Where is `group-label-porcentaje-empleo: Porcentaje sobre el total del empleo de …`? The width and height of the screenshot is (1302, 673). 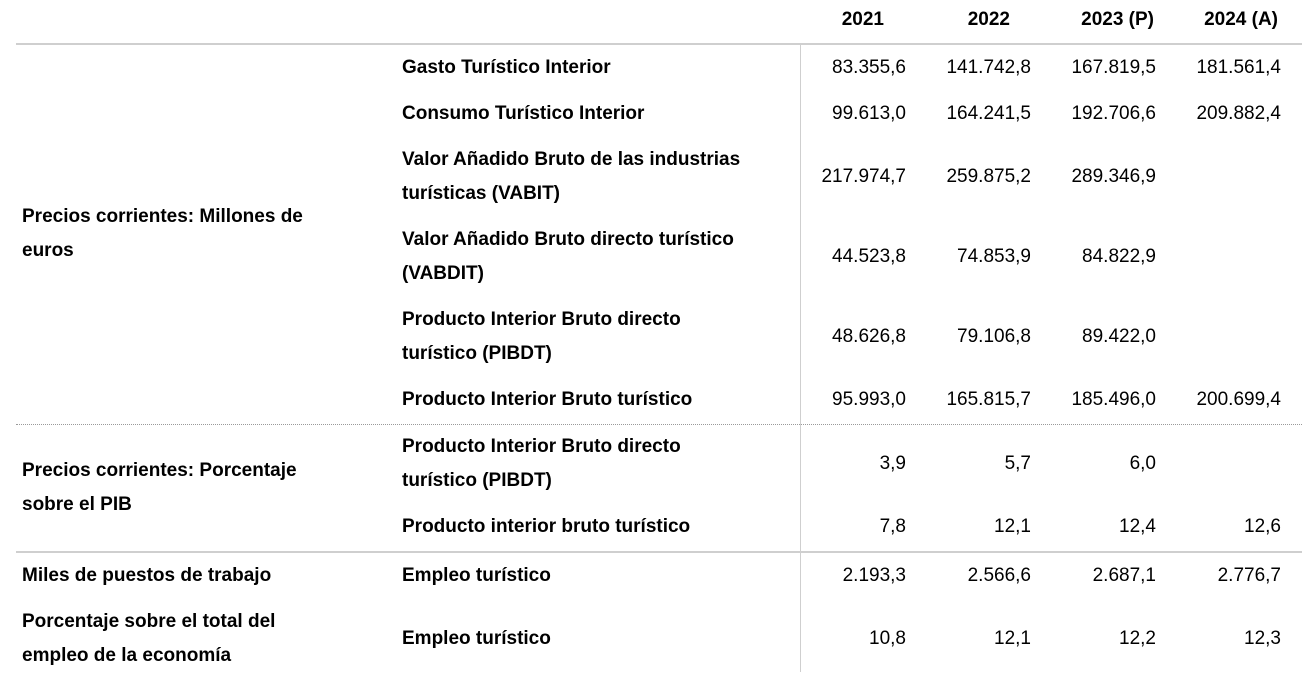
group-label-porcentaje-empleo: Porcentaje sobre el total del empleo de … is located at coordinates (149, 638).